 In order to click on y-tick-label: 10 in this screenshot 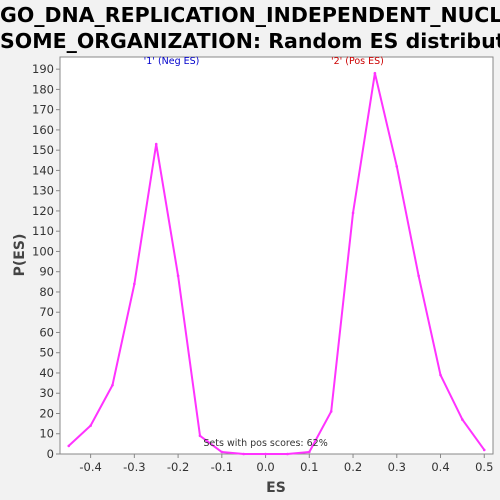, I will do `click(46, 434)`.